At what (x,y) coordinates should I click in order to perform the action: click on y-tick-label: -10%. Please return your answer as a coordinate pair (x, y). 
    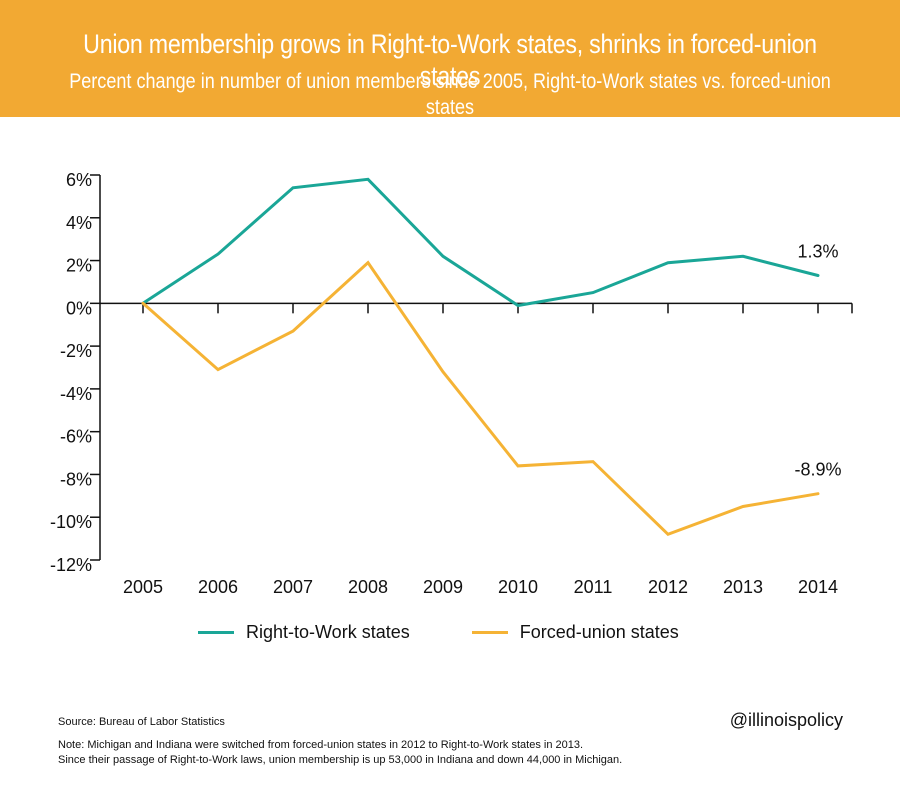
    Looking at the image, I should click on (71, 522).